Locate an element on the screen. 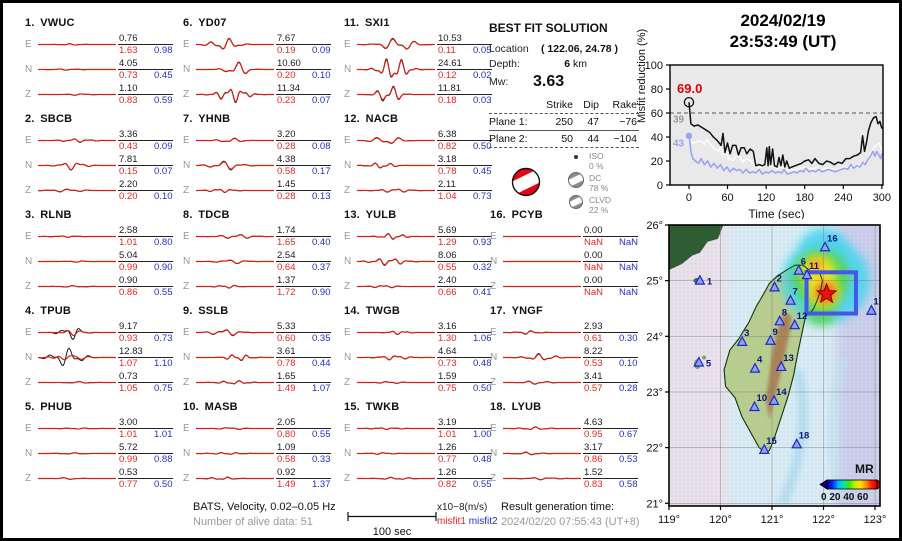  misfit2-value: 0.05 is located at coordinates (482, 50).